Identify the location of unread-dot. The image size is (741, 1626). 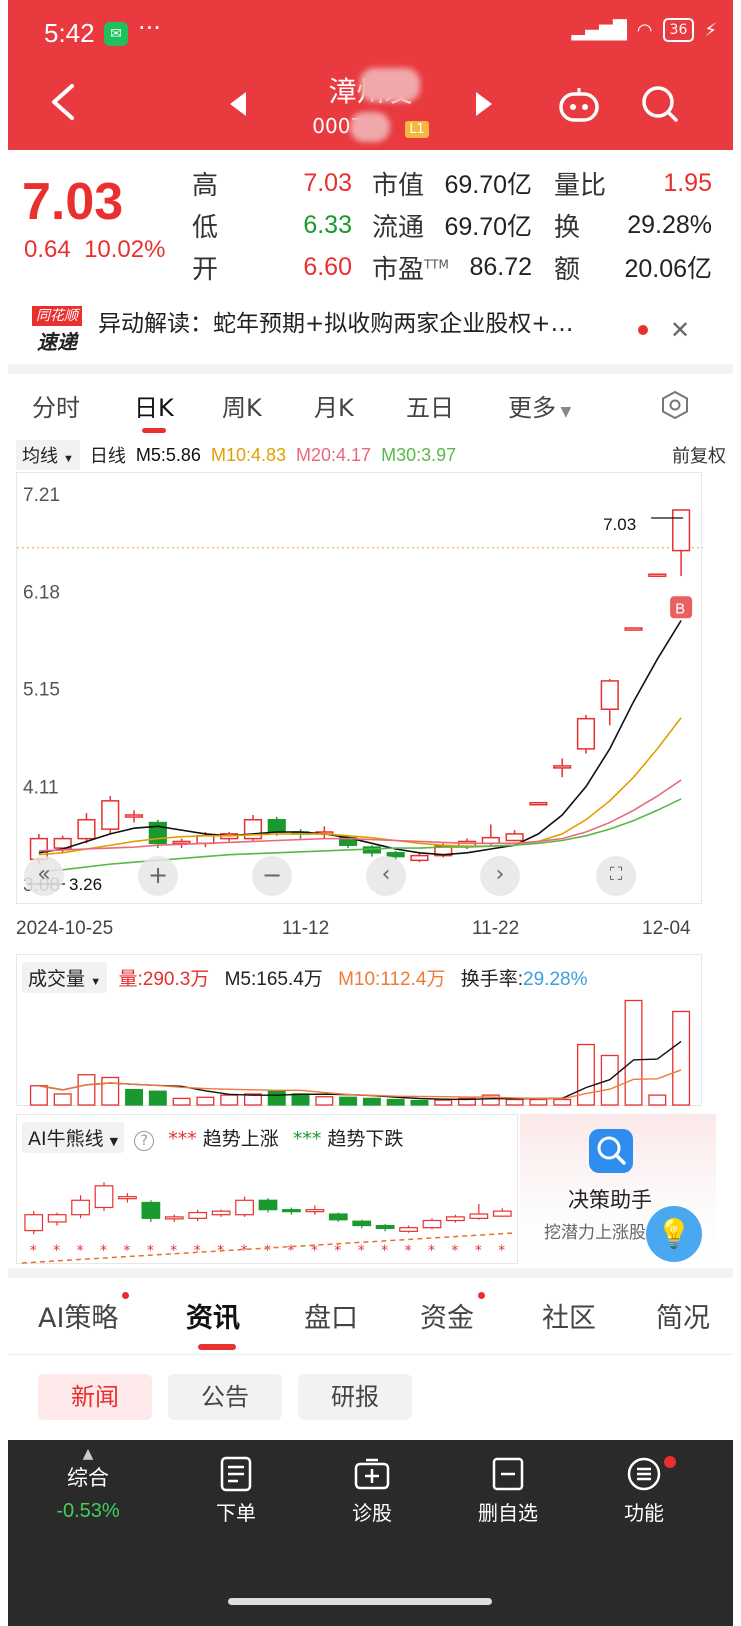
(643, 330).